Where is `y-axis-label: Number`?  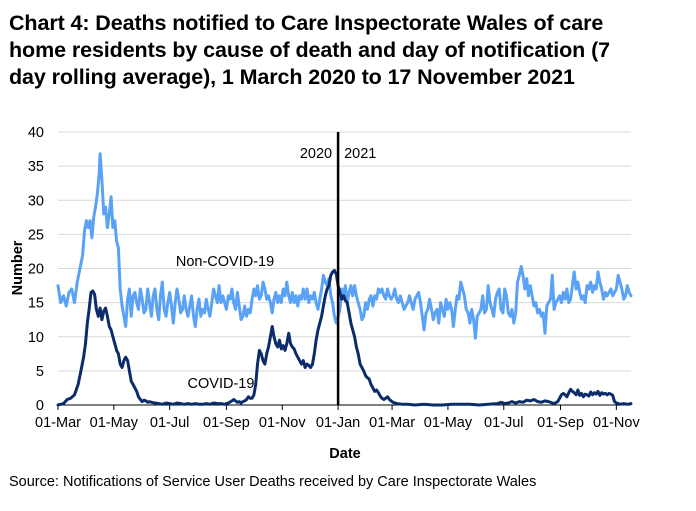
y-axis-label: Number is located at coordinates (18, 267).